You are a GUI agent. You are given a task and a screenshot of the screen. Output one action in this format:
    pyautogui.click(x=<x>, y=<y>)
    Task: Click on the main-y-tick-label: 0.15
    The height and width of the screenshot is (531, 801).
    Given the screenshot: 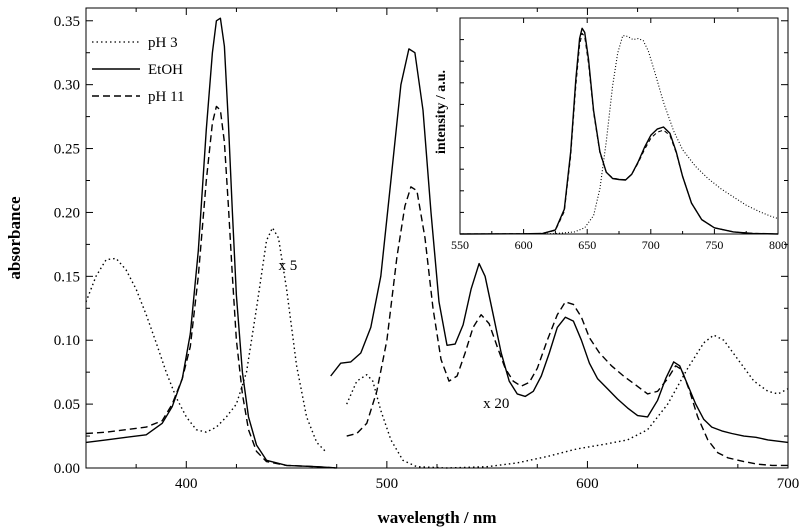 What is the action you would take?
    pyautogui.click(x=67, y=277)
    